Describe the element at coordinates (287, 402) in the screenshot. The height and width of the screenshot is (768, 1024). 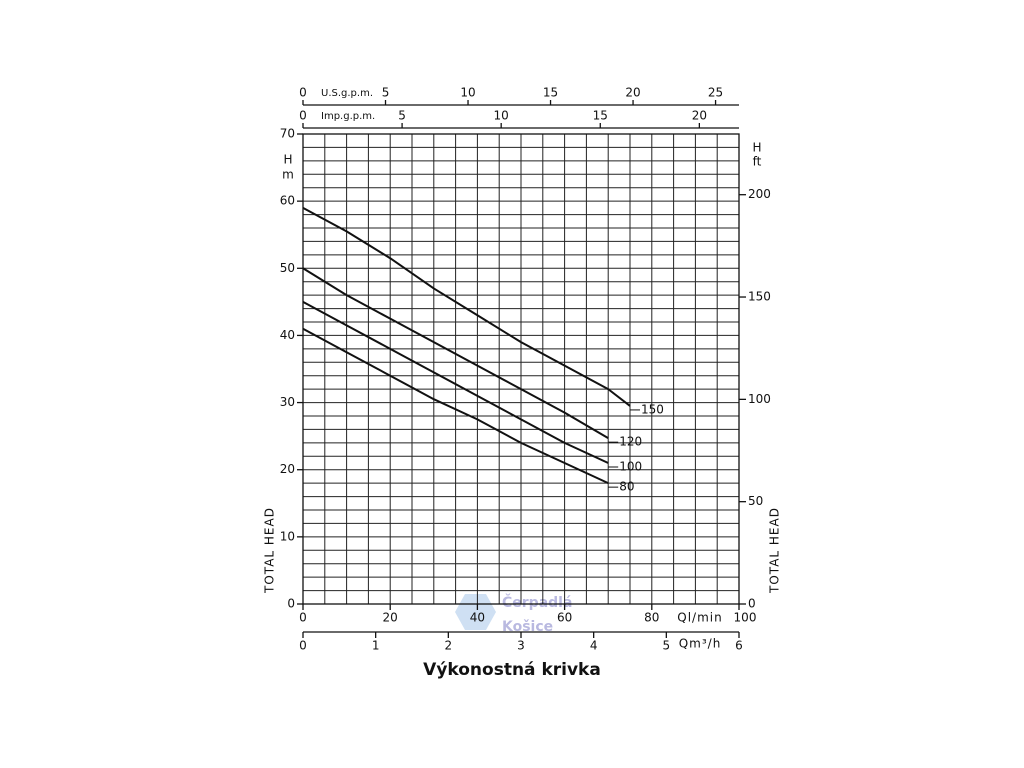
I see `y-tick-label: 30` at that location.